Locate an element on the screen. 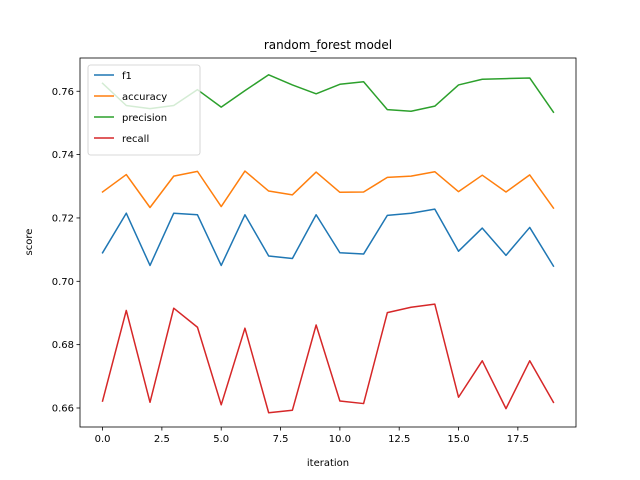 The image size is (640, 480). y-tick-label: 0.72 is located at coordinates (63, 218).